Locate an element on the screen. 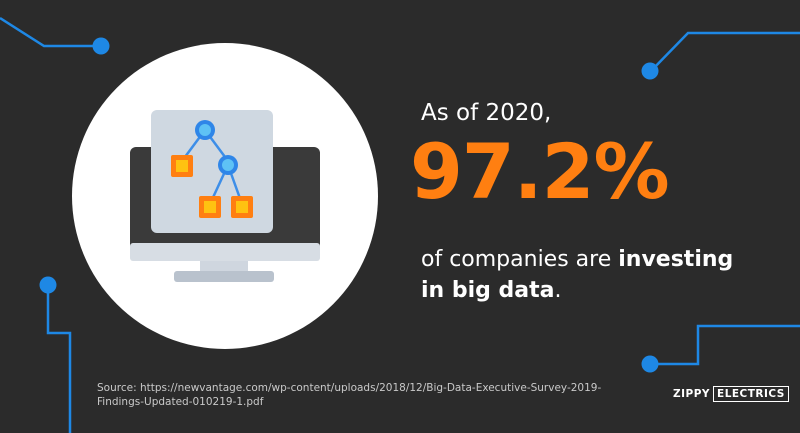  brand-logo: ZIPPY ELECTRICS is located at coordinates (731, 394).